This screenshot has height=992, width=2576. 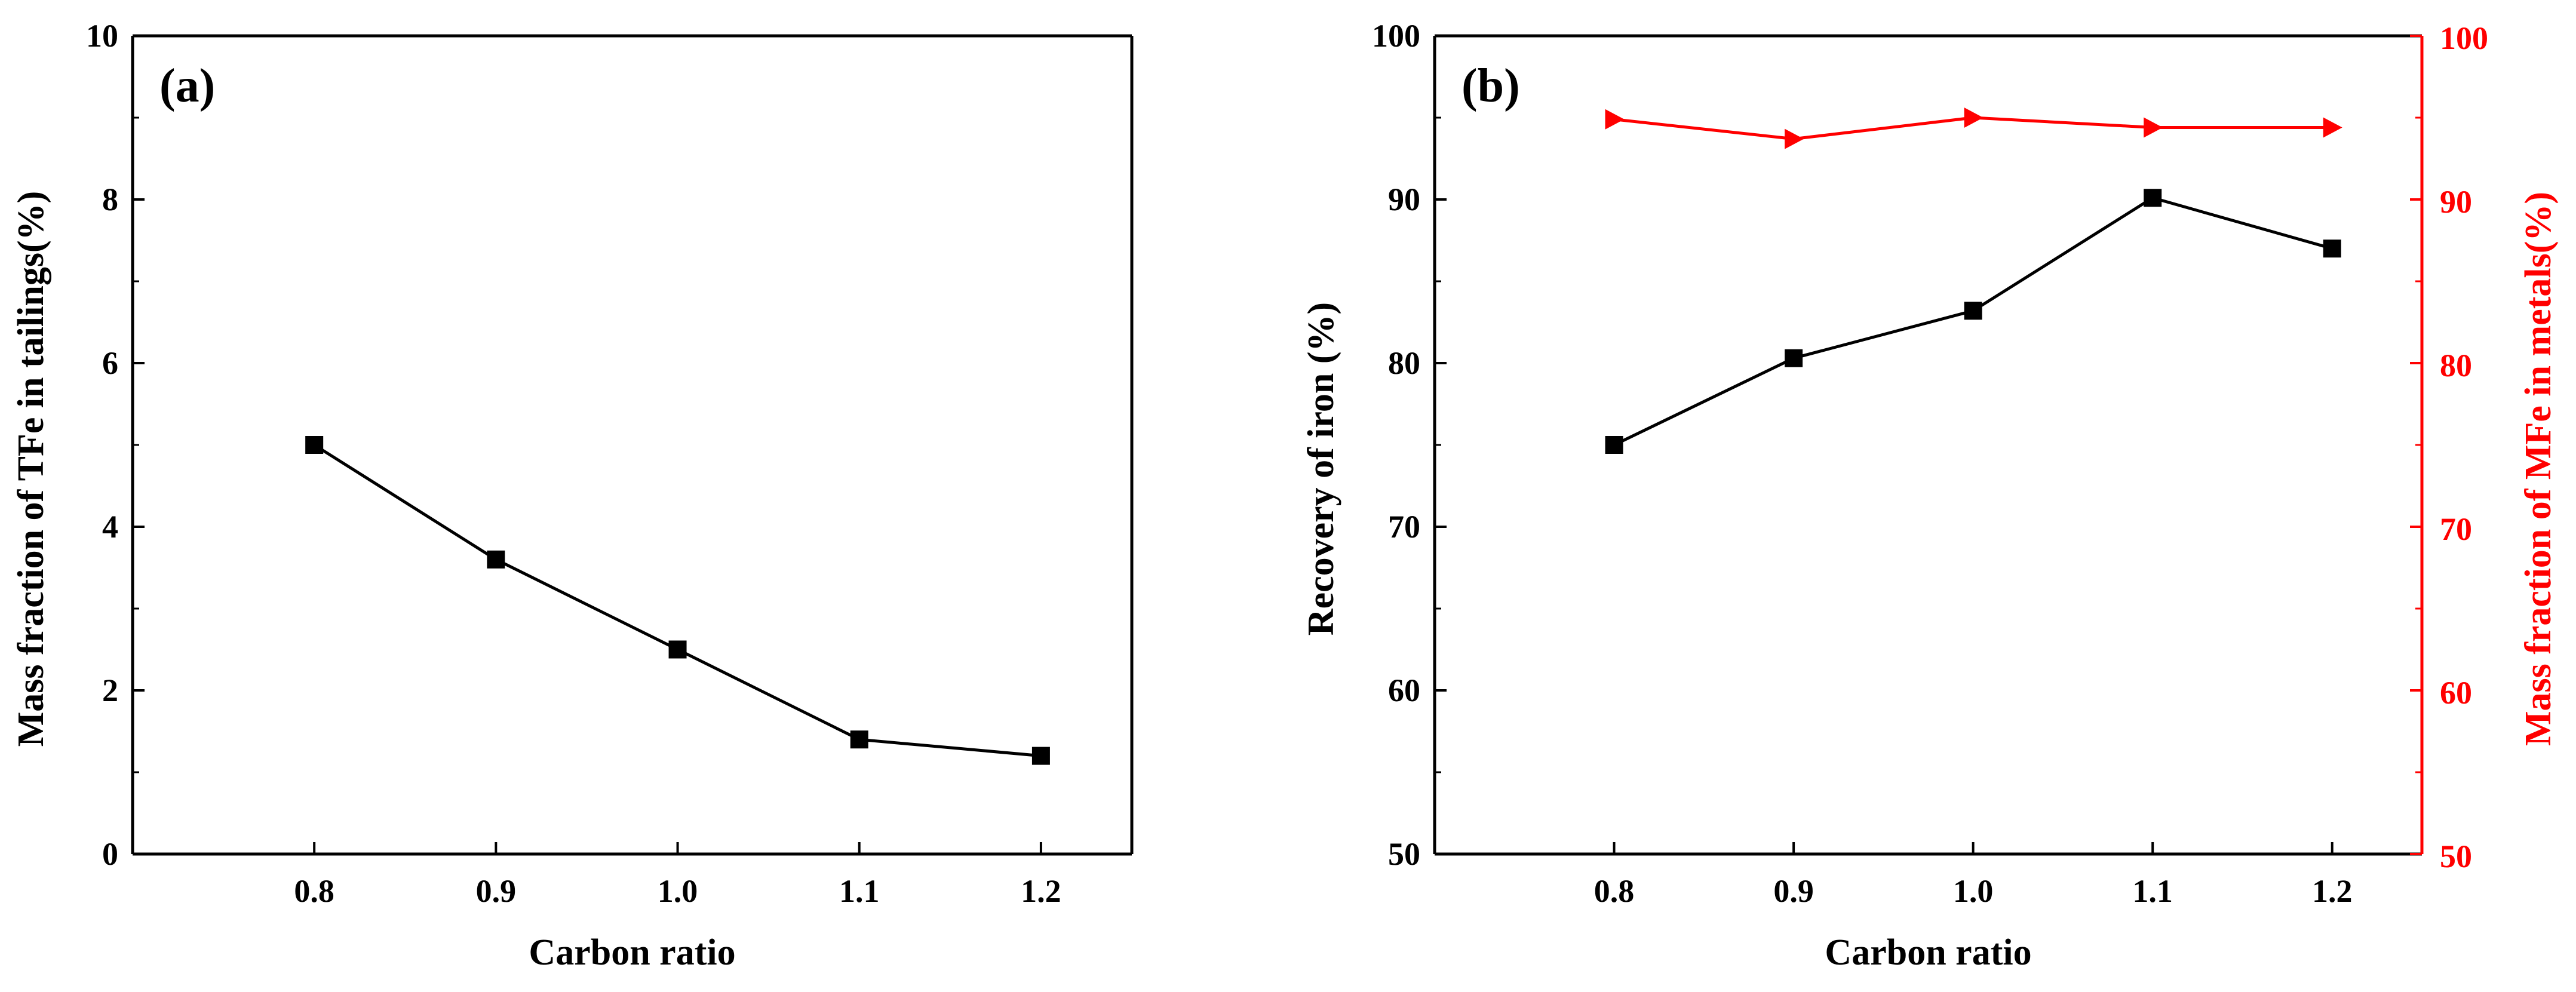 I want to click on y-tick-label: 8, so click(x=110, y=199).